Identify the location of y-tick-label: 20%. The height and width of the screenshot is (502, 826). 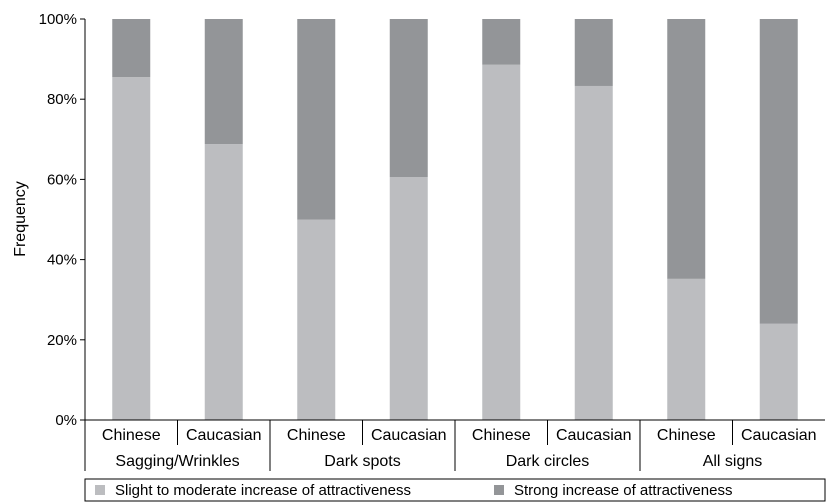
(62, 340).